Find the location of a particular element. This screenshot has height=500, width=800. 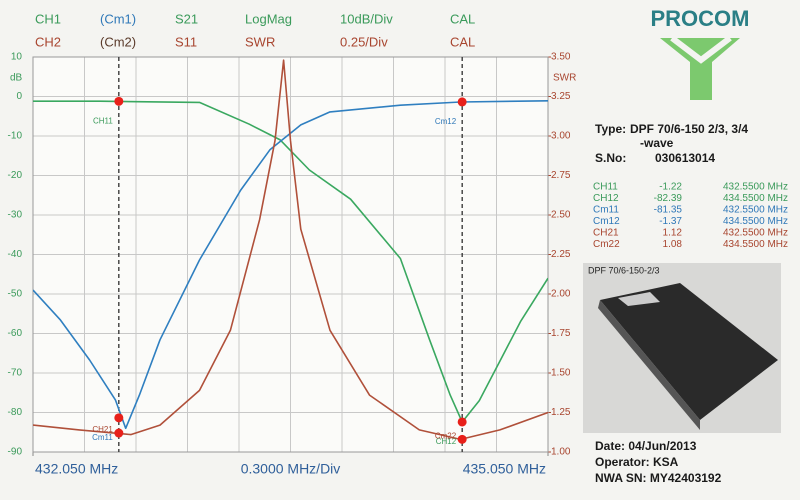

y2-tick-label: 1.75 is located at coordinates (561, 333).